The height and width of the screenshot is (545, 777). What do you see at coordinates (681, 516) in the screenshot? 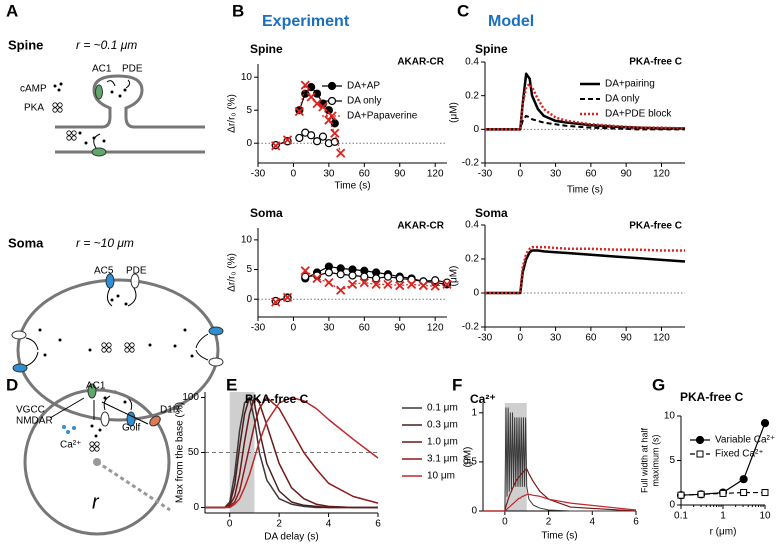
I see `x-tick-label: 0.1` at bounding box center [681, 516].